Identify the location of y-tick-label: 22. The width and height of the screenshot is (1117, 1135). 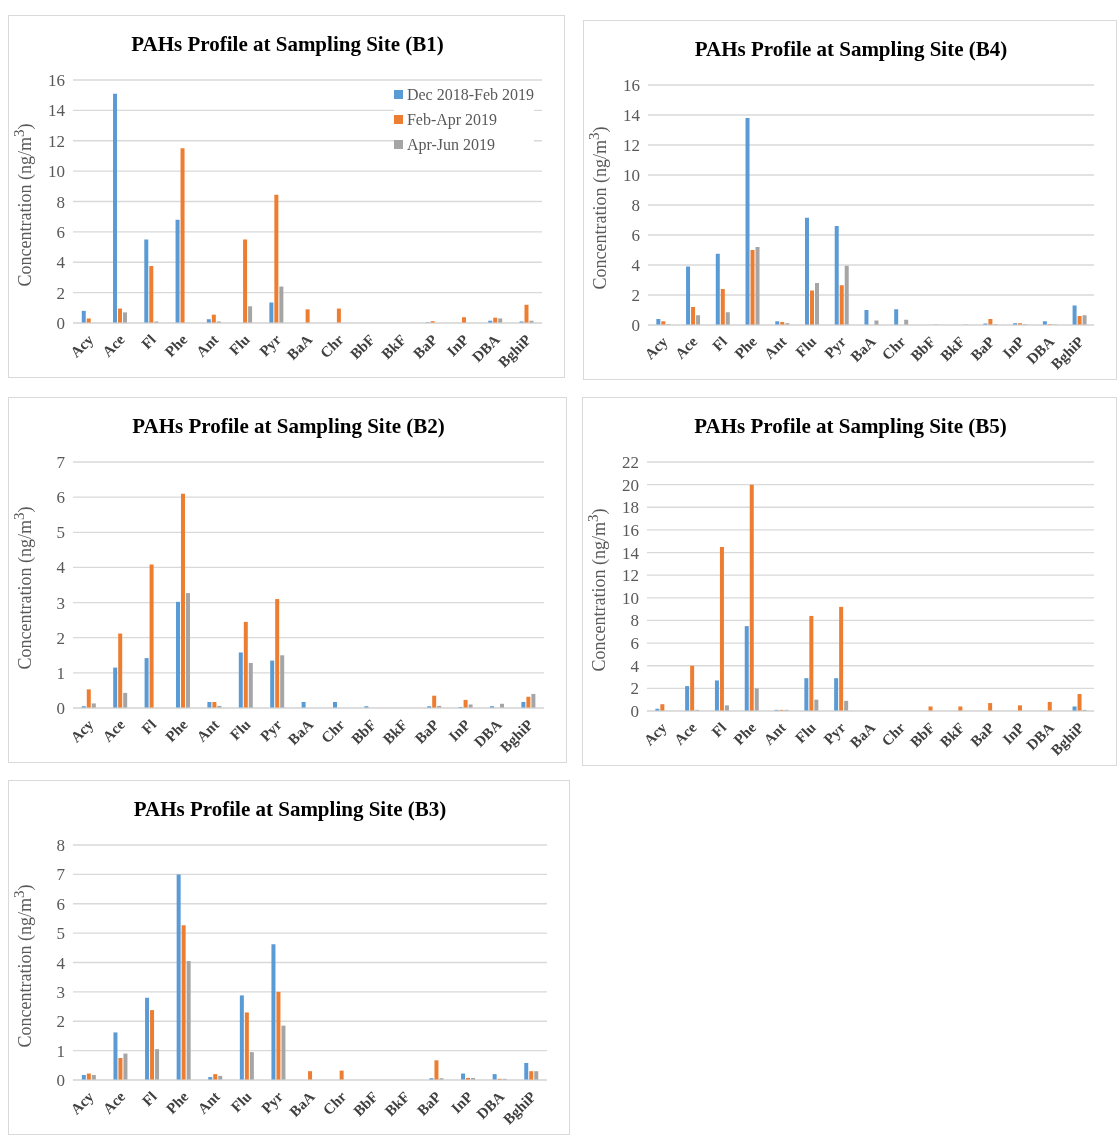
(630, 463).